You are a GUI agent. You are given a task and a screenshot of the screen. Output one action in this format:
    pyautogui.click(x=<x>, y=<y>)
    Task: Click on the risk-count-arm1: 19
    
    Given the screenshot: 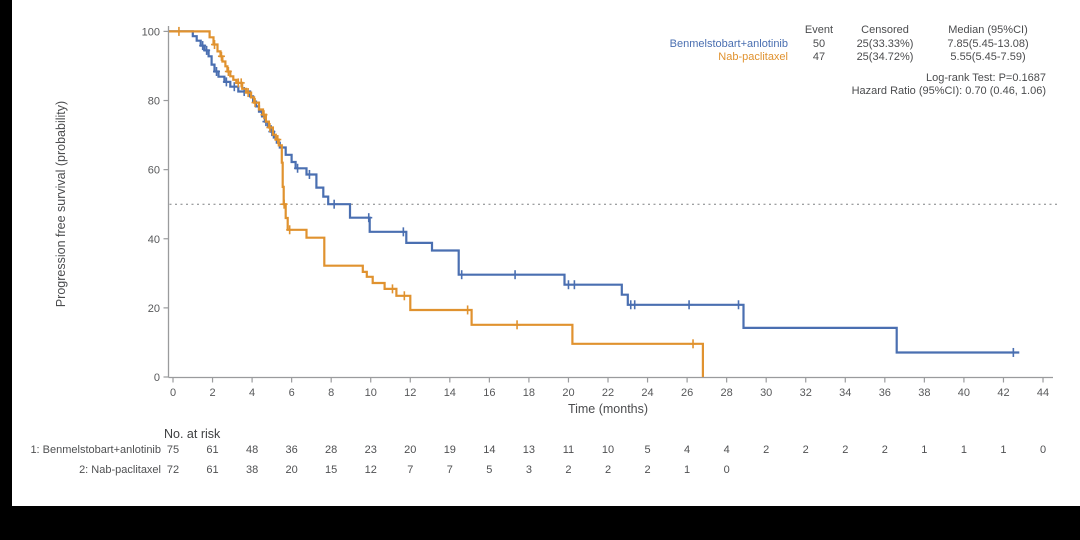 What is the action you would take?
    pyautogui.click(x=450, y=450)
    